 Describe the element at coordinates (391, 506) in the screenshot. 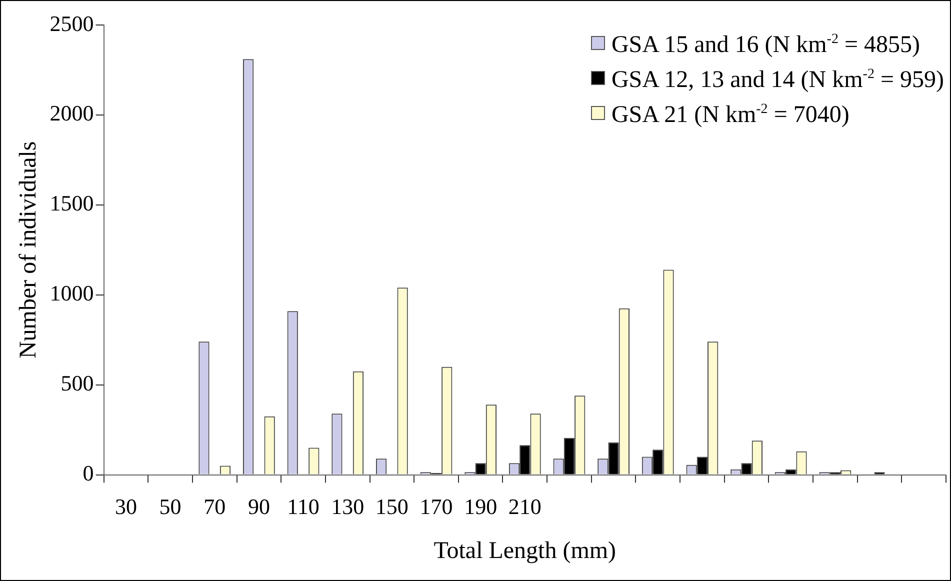

I see `x-tick-label: 150` at that location.